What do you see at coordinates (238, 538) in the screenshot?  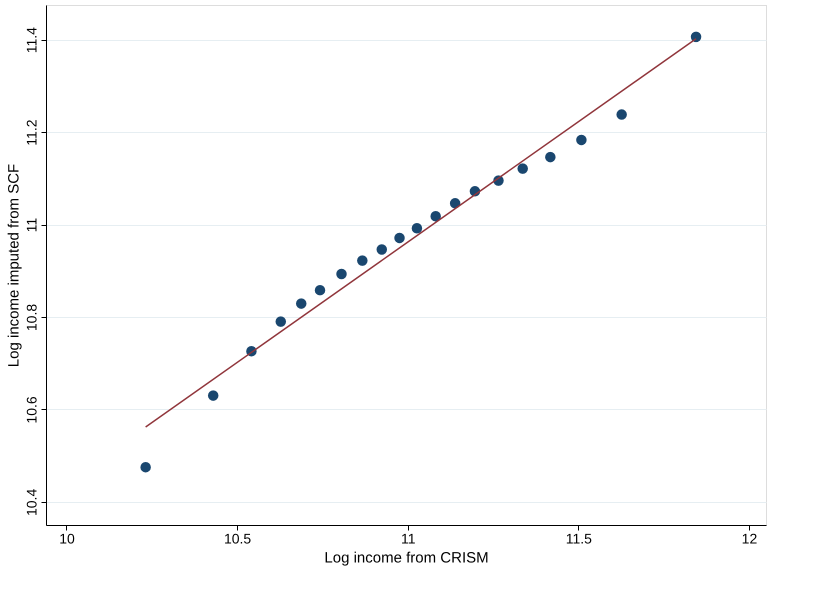 I see `x-tick-label: 10.5` at bounding box center [238, 538].